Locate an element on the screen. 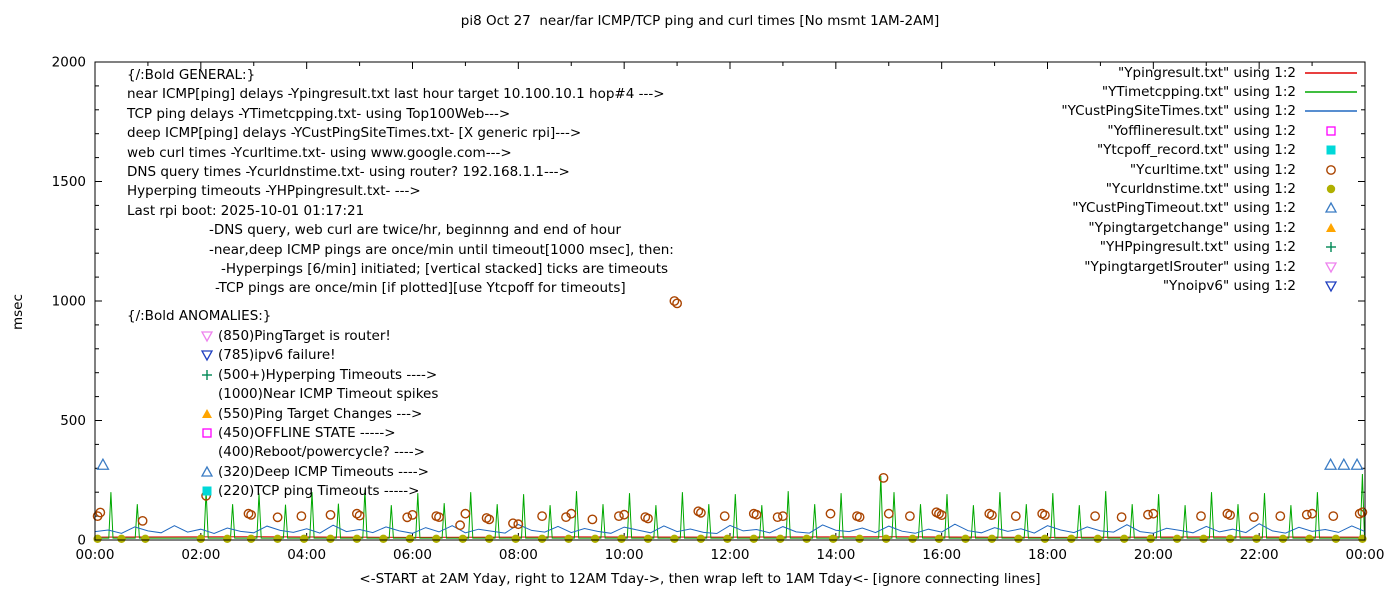 This screenshot has height=600, width=1400. legend-item: "Ycurldnstime.txt" using 1:2 is located at coordinates (1180, 188).